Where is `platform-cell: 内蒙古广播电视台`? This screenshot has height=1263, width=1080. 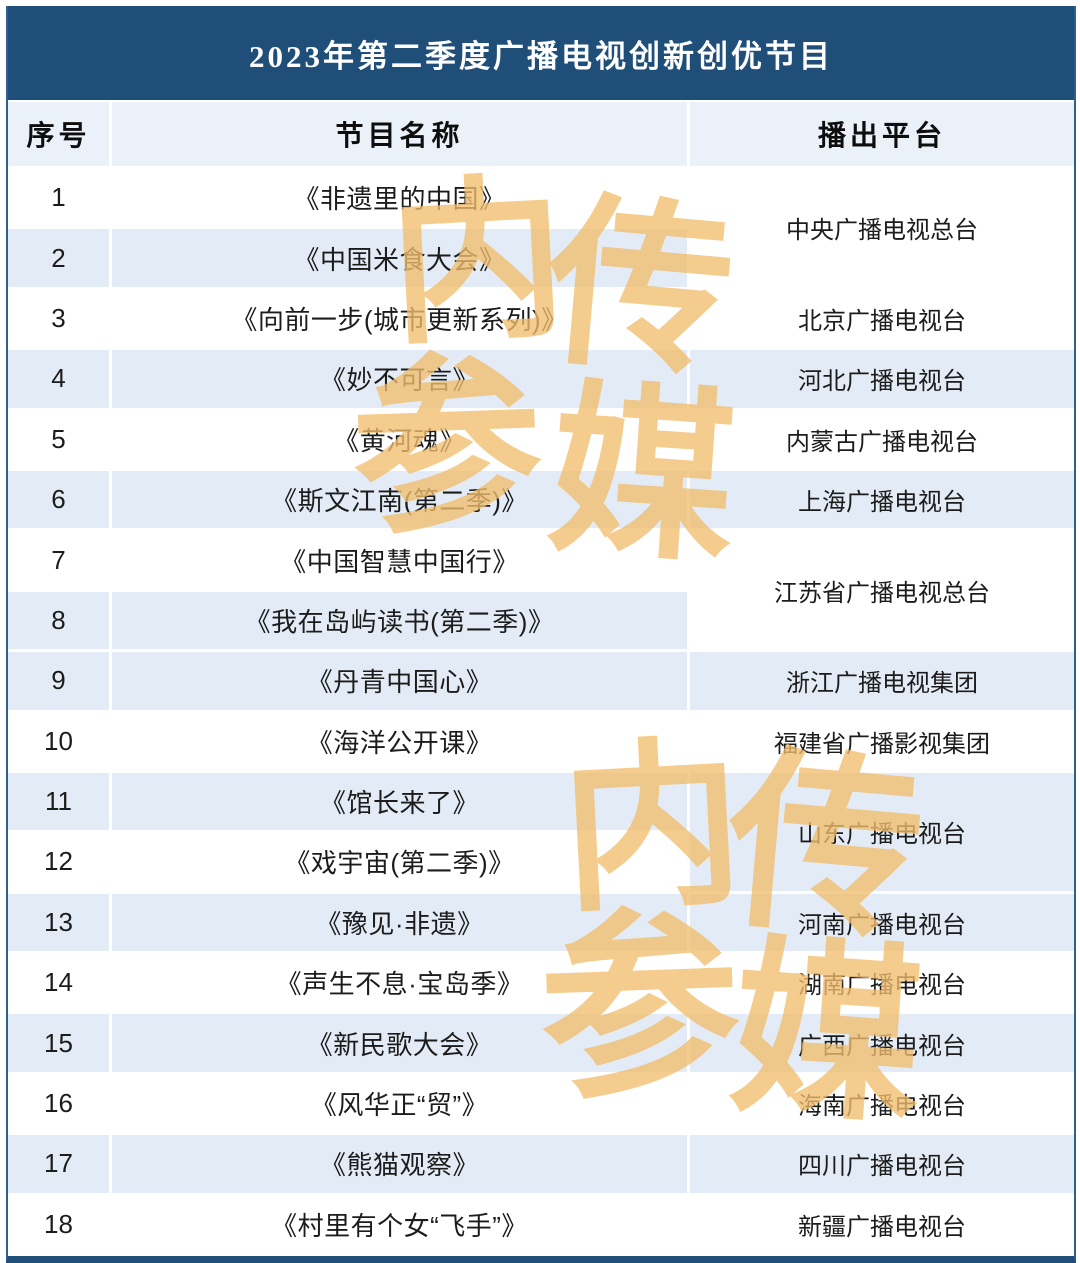
platform-cell: 内蒙古广播电视台 is located at coordinates (882, 440).